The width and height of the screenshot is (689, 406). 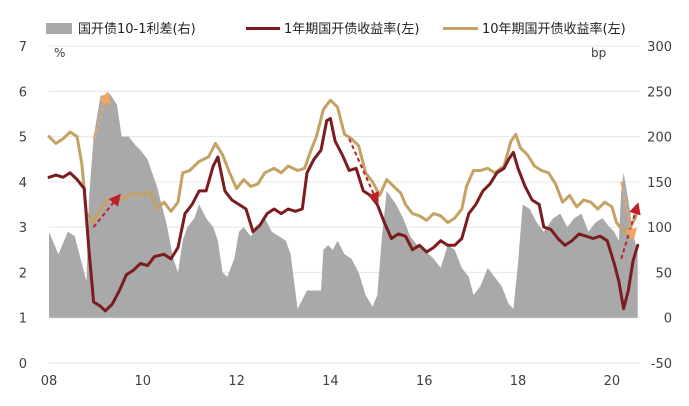 What do you see at coordinates (23, 273) in the screenshot?
I see `left-tick-label: 2` at bounding box center [23, 273].